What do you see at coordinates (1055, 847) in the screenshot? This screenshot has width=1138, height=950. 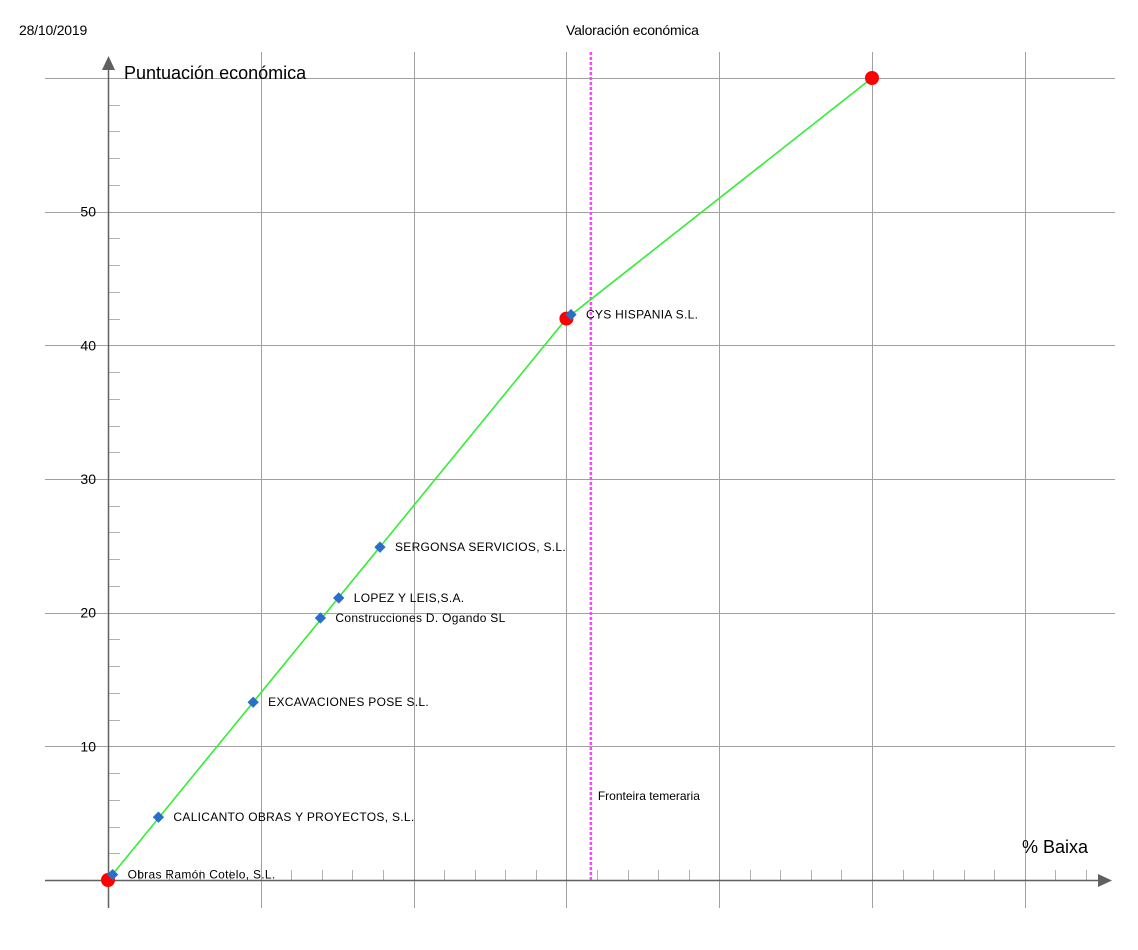 I see `x-axis-title: % Baixa` at bounding box center [1055, 847].